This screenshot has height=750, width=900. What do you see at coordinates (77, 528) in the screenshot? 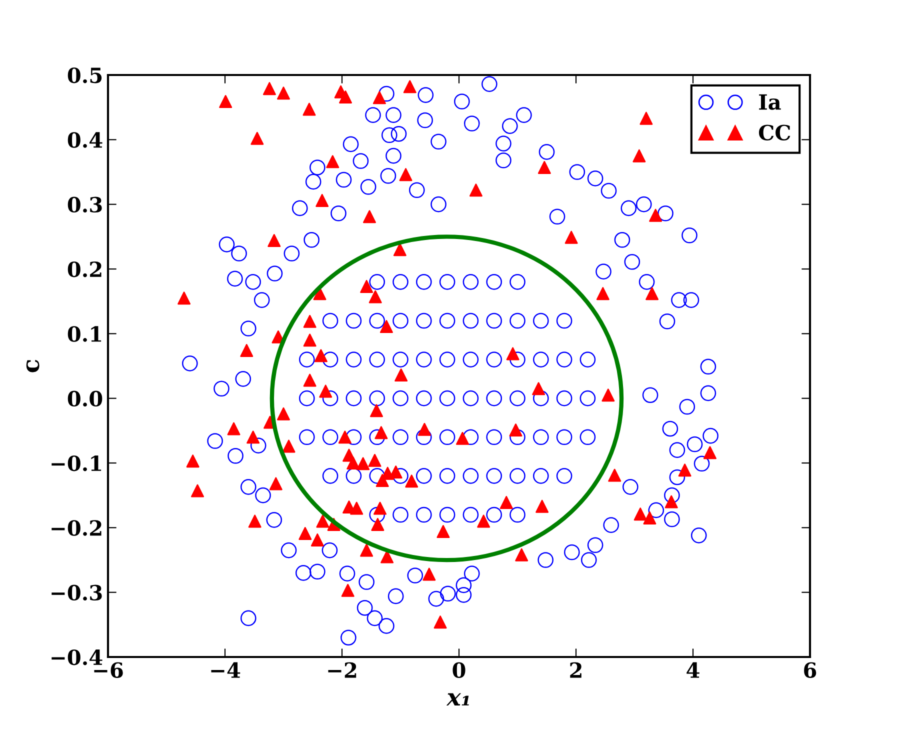
I see `y-tick-label: −0.2` at bounding box center [77, 528].